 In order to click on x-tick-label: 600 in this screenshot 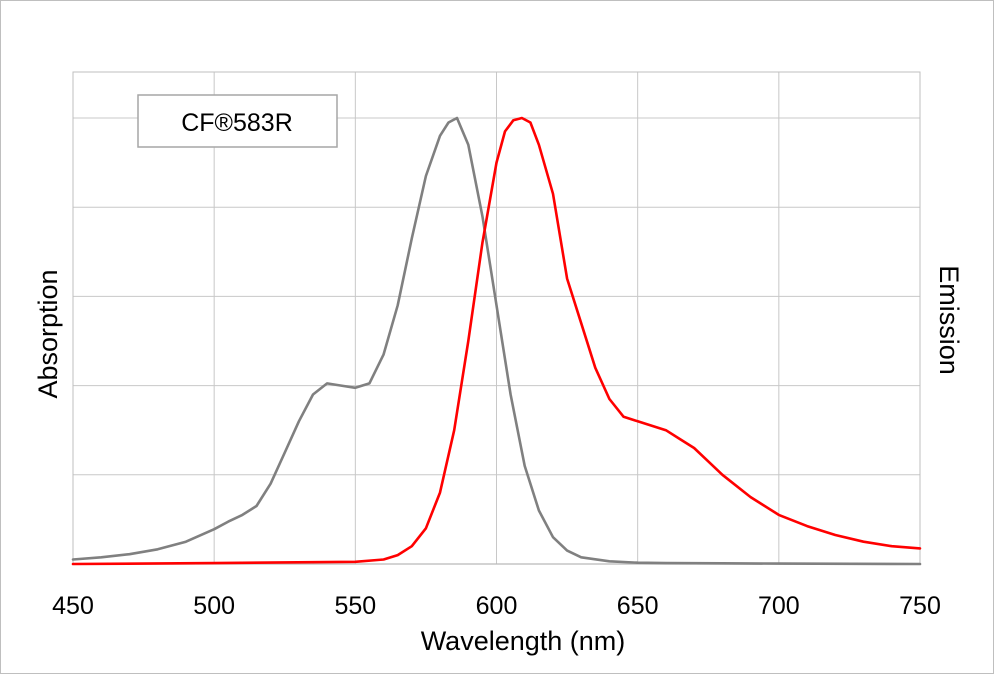, I will do `click(497, 606)`.